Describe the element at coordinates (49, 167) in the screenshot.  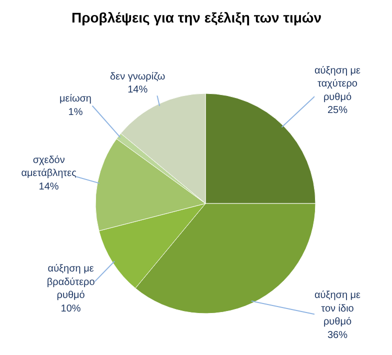
I see `slice-label: σχεδόν αμετάβλητες` at that location.